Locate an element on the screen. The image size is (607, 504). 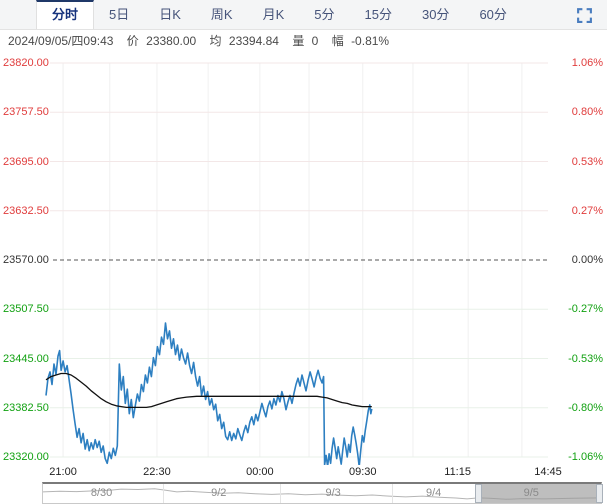
change-label: 幅 is located at coordinates (337, 41).